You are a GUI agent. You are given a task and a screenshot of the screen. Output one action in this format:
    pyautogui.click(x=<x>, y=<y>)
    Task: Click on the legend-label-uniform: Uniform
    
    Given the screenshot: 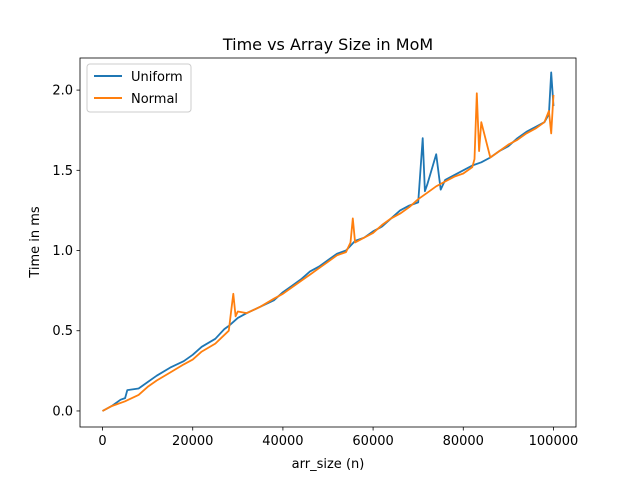 What is the action you would take?
    pyautogui.click(x=157, y=77)
    